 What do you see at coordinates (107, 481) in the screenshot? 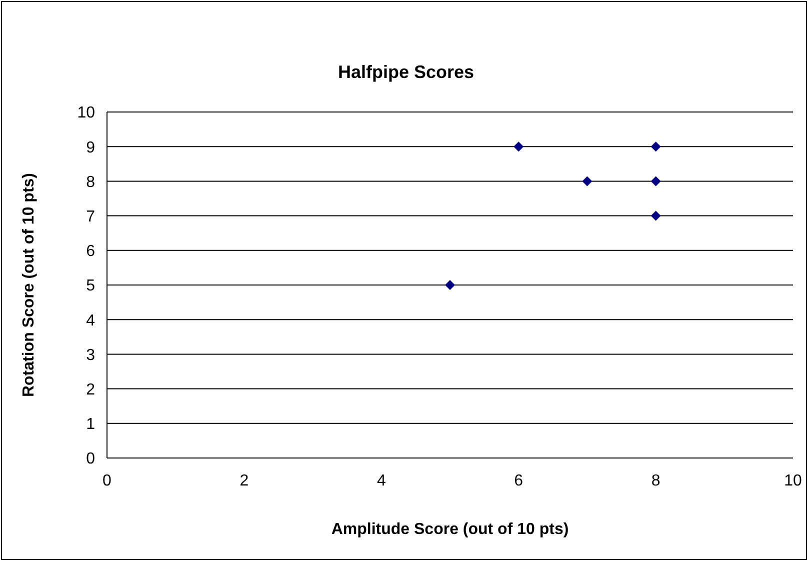
I see `x-tick-label: 0` at bounding box center [107, 481].